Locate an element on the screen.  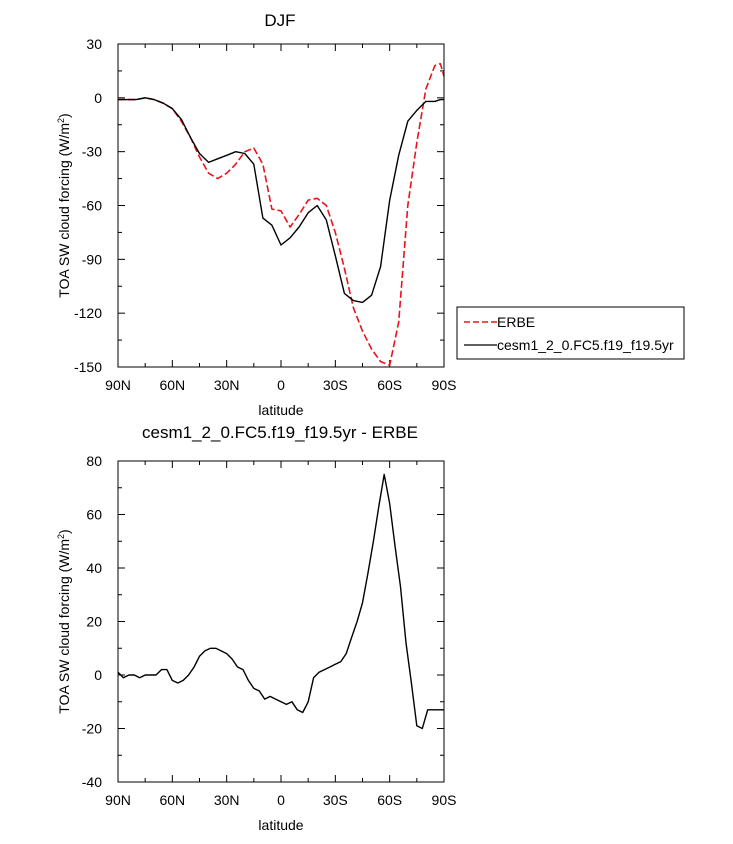
panel-1-title: DJF is located at coordinates (279, 20).